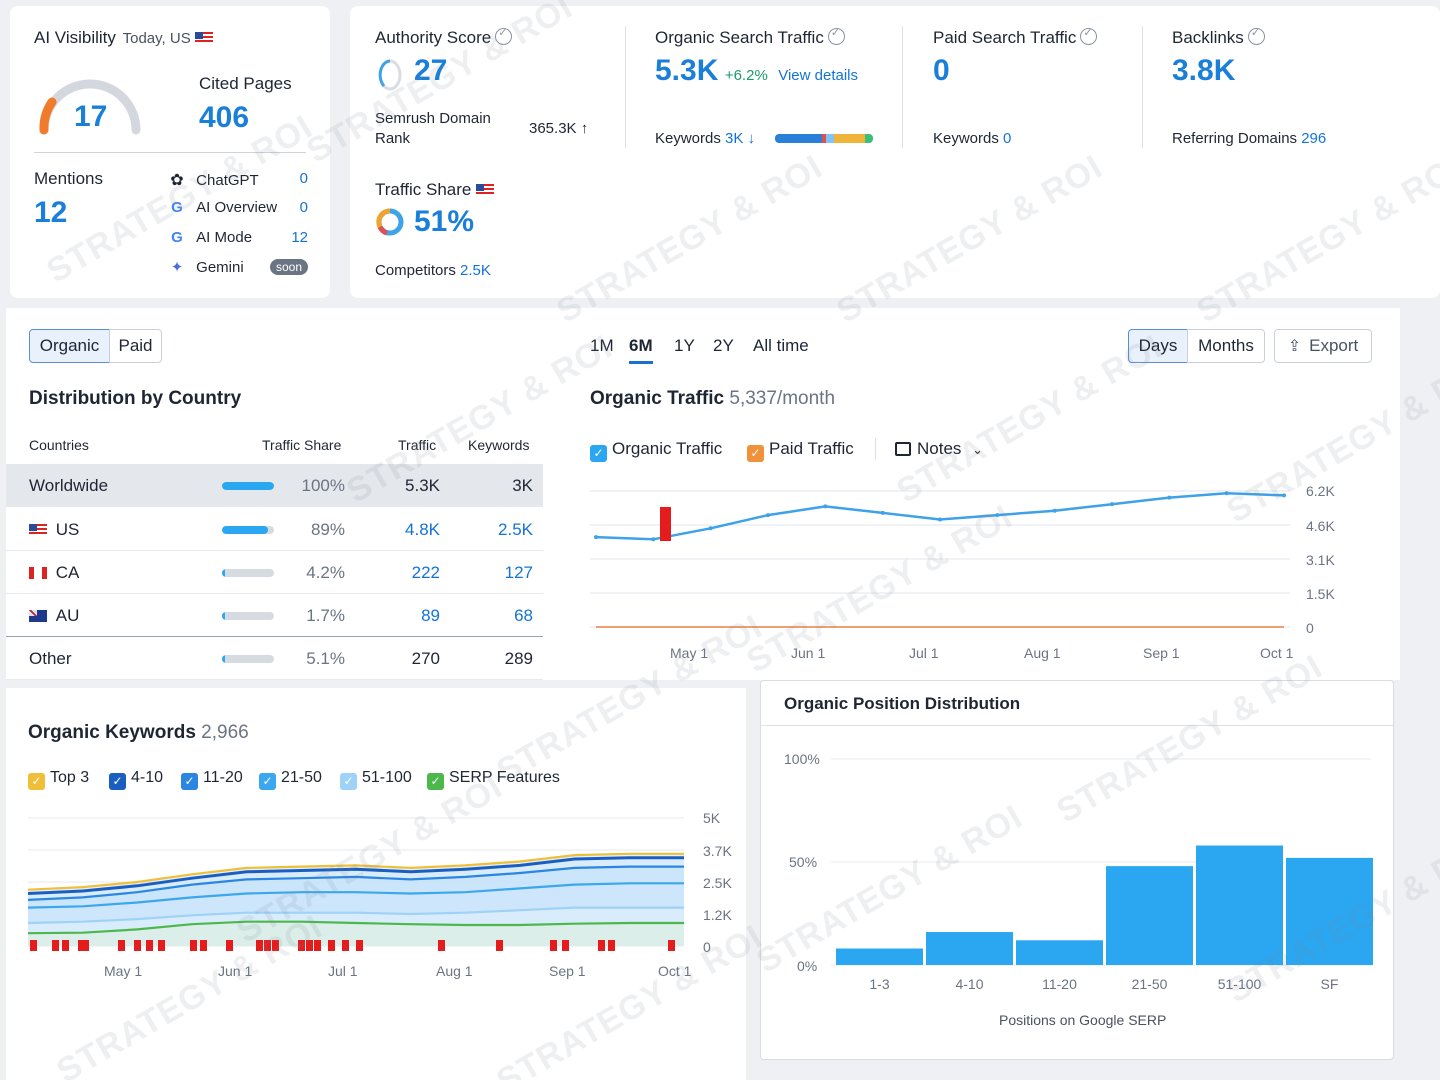 The image size is (1440, 1080). I want to click on source-row-chatgpt: ✿ ChatGPT 0, so click(238, 180).